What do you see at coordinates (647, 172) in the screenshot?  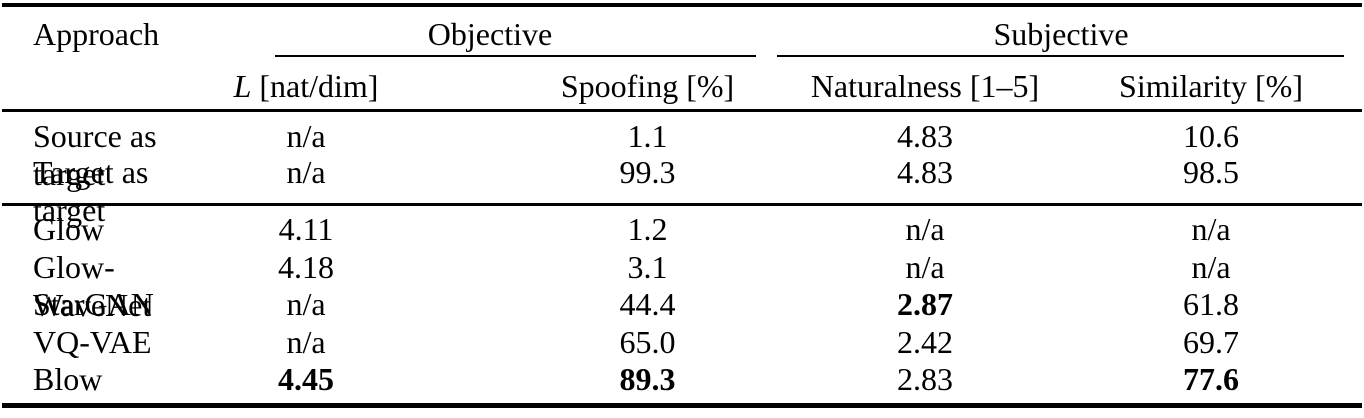 I see `cell-spoofing: 99.3` at bounding box center [647, 172].